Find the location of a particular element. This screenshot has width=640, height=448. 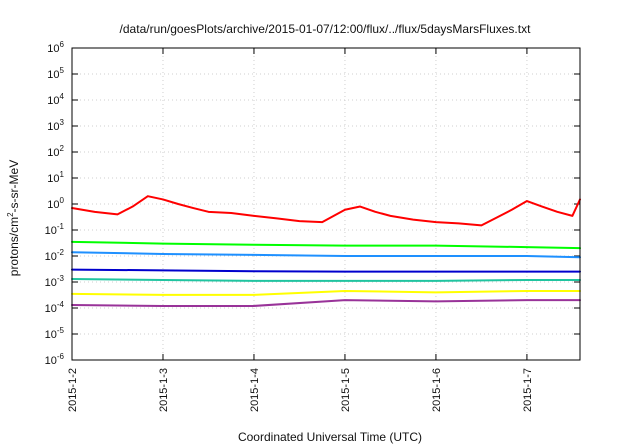

y-tick-label-exponent: 5 is located at coordinates (62, 70).